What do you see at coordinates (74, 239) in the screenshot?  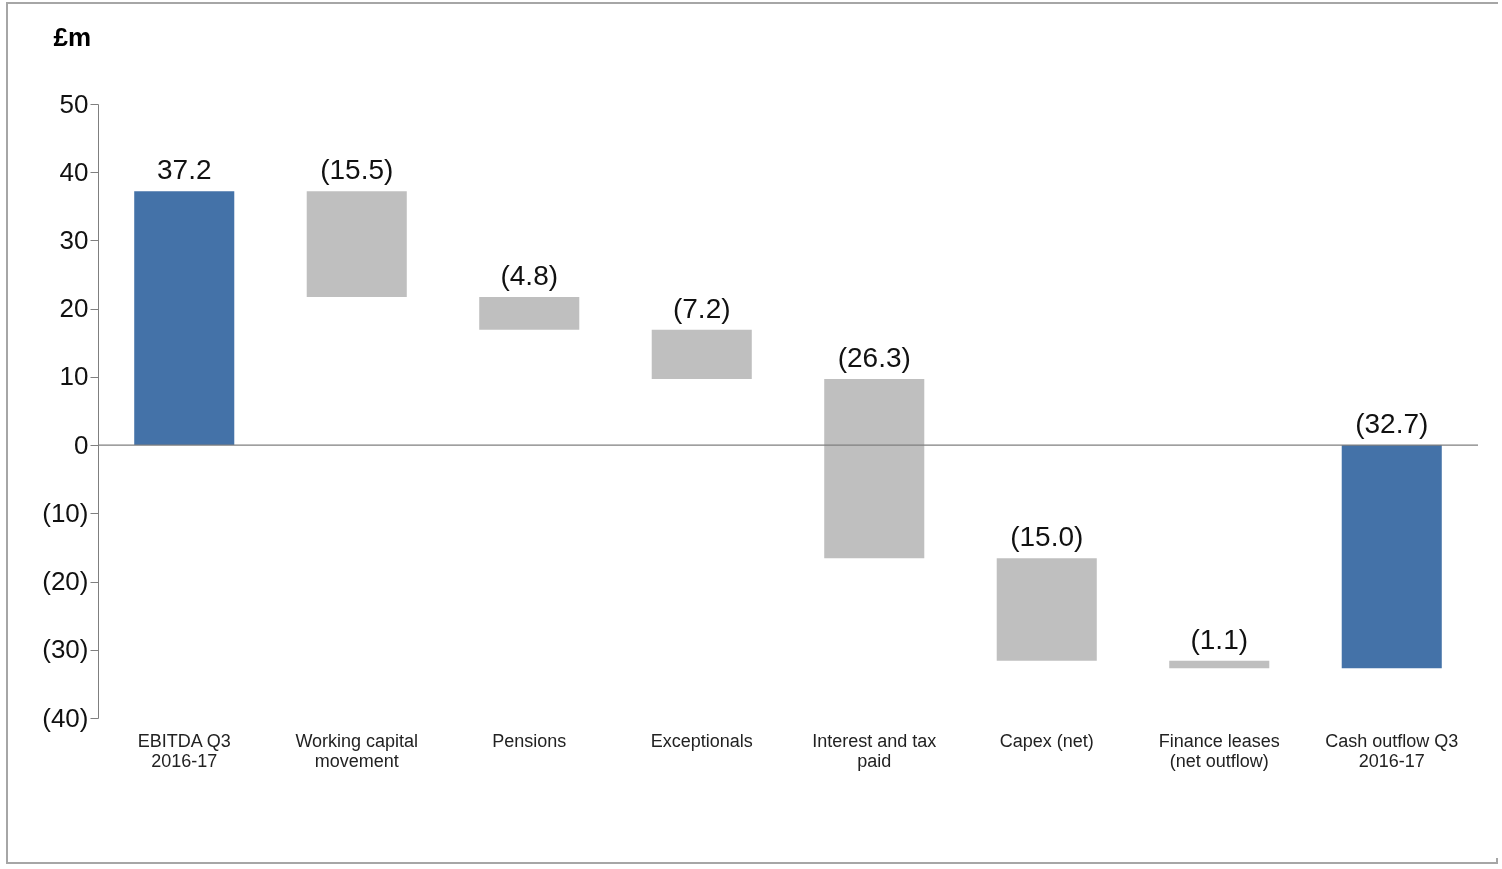 I see `y-tick-label: 30` at bounding box center [74, 239].